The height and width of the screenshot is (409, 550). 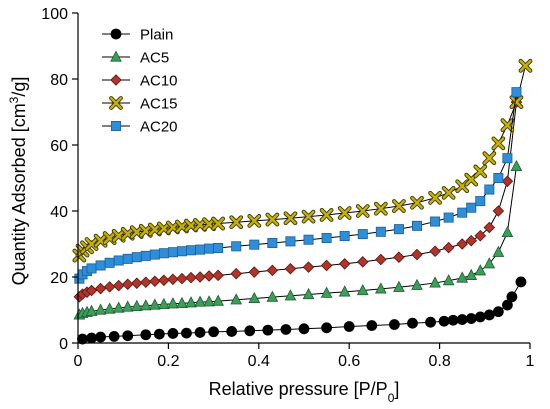 I want to click on y-axis-title: Quantity Adsorbed [cm3/g], so click(x=18, y=181).